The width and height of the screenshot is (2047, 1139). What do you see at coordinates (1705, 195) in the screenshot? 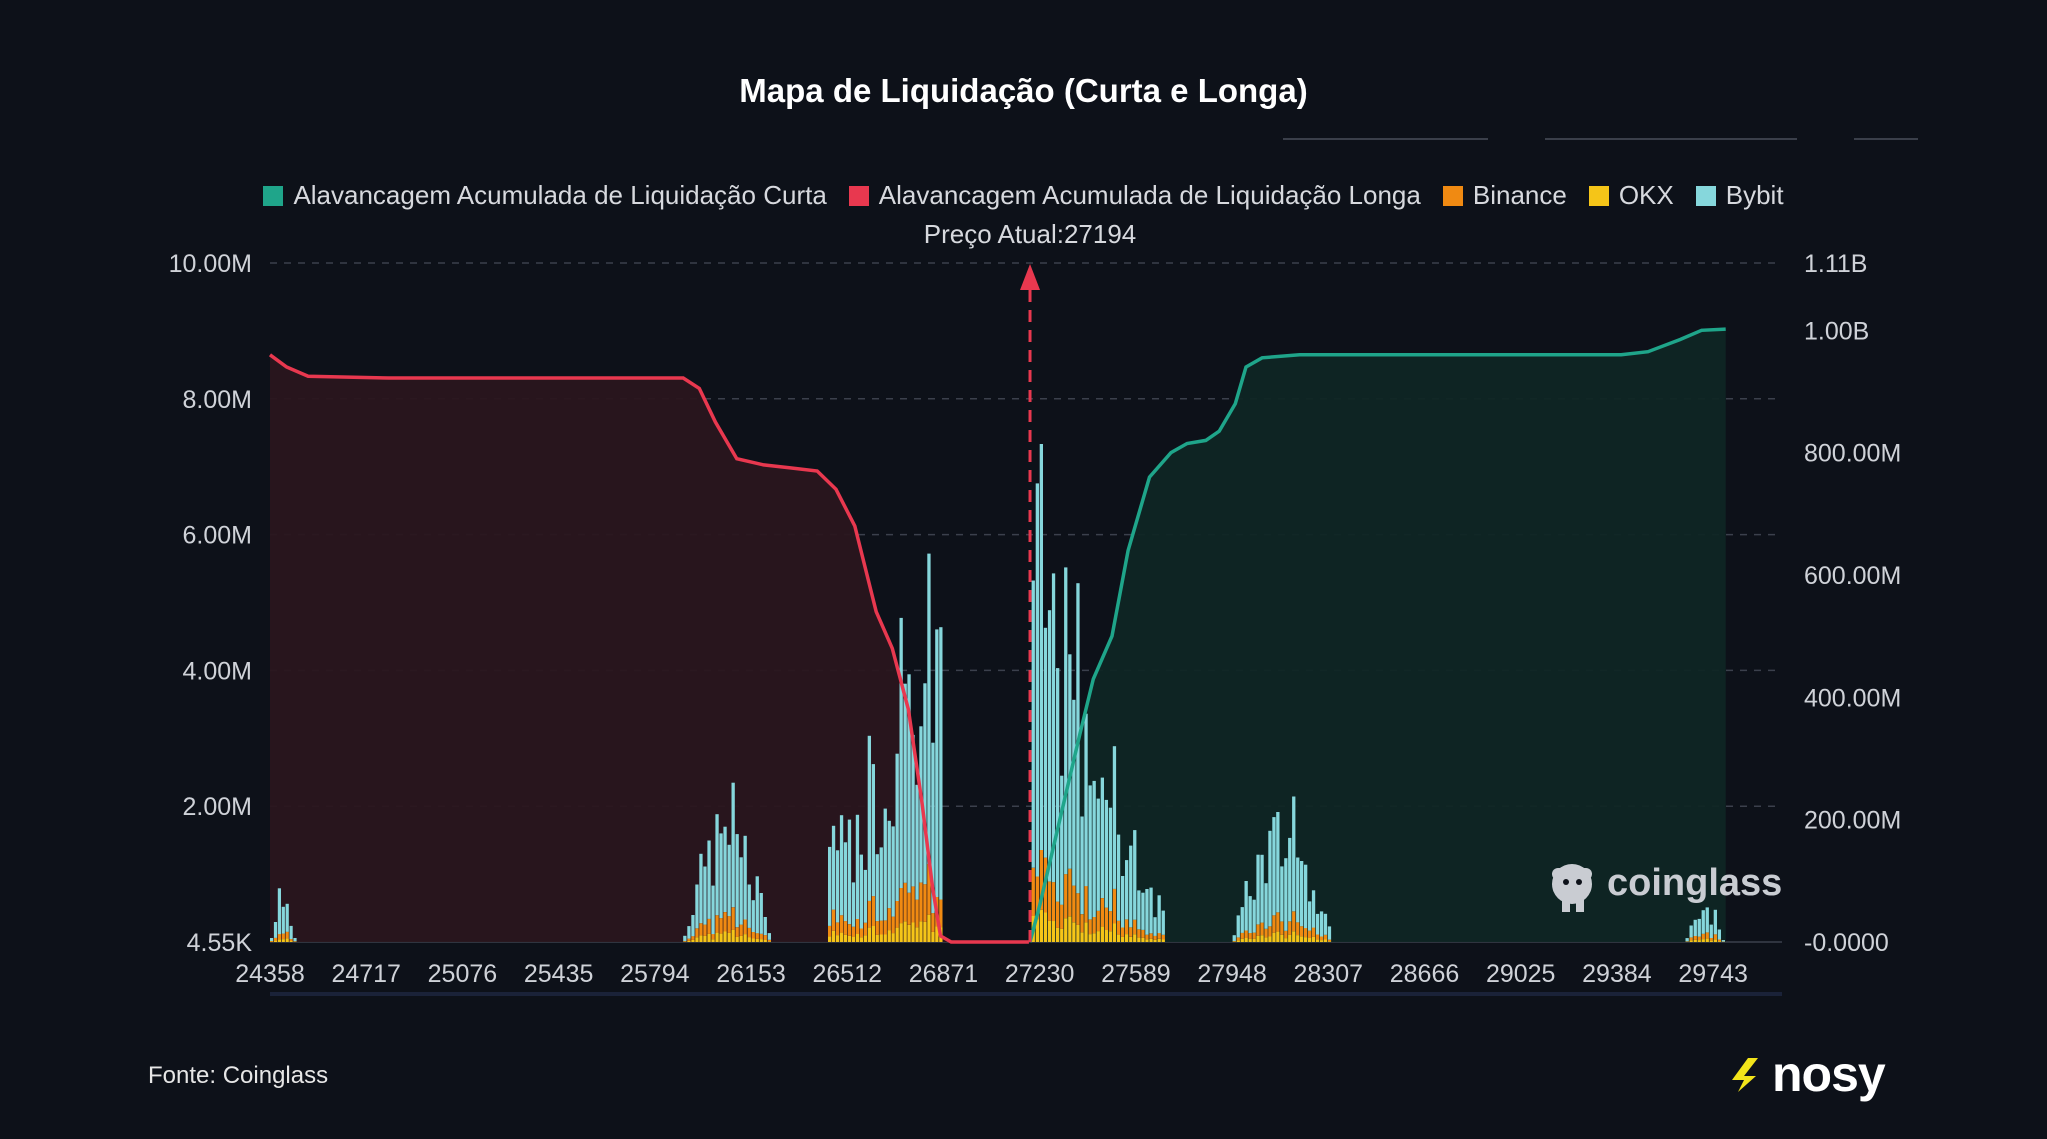
I see `legend-swatch` at bounding box center [1705, 195].